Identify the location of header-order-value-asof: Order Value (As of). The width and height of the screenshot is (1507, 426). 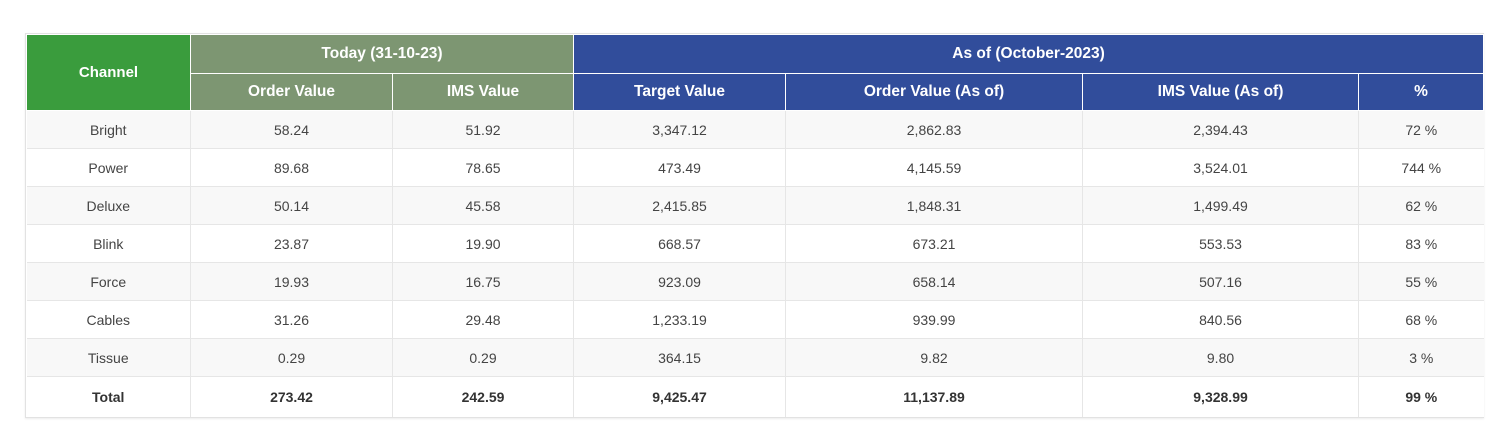
(934, 92).